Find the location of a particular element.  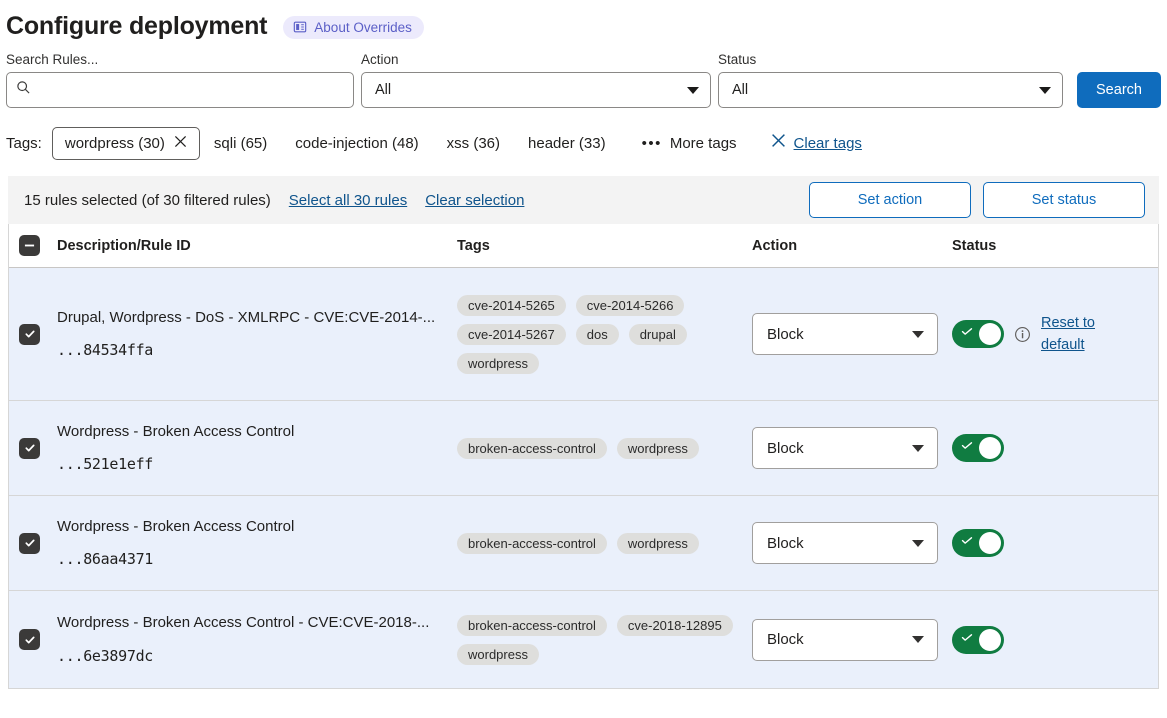

tag-chip: cve-2014-5265 is located at coordinates (511, 305).